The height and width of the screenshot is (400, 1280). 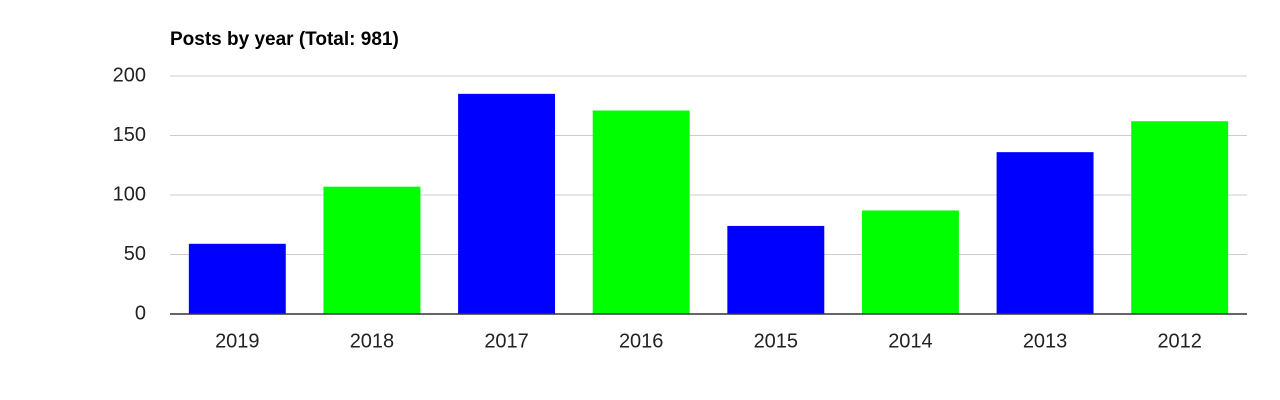 What do you see at coordinates (129, 194) in the screenshot?
I see `y-tick-label: 100` at bounding box center [129, 194].